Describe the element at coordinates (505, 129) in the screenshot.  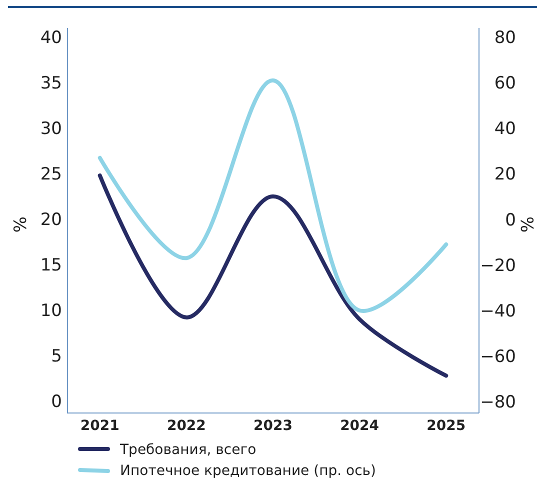
I see `y2-tick-label: 40` at that location.